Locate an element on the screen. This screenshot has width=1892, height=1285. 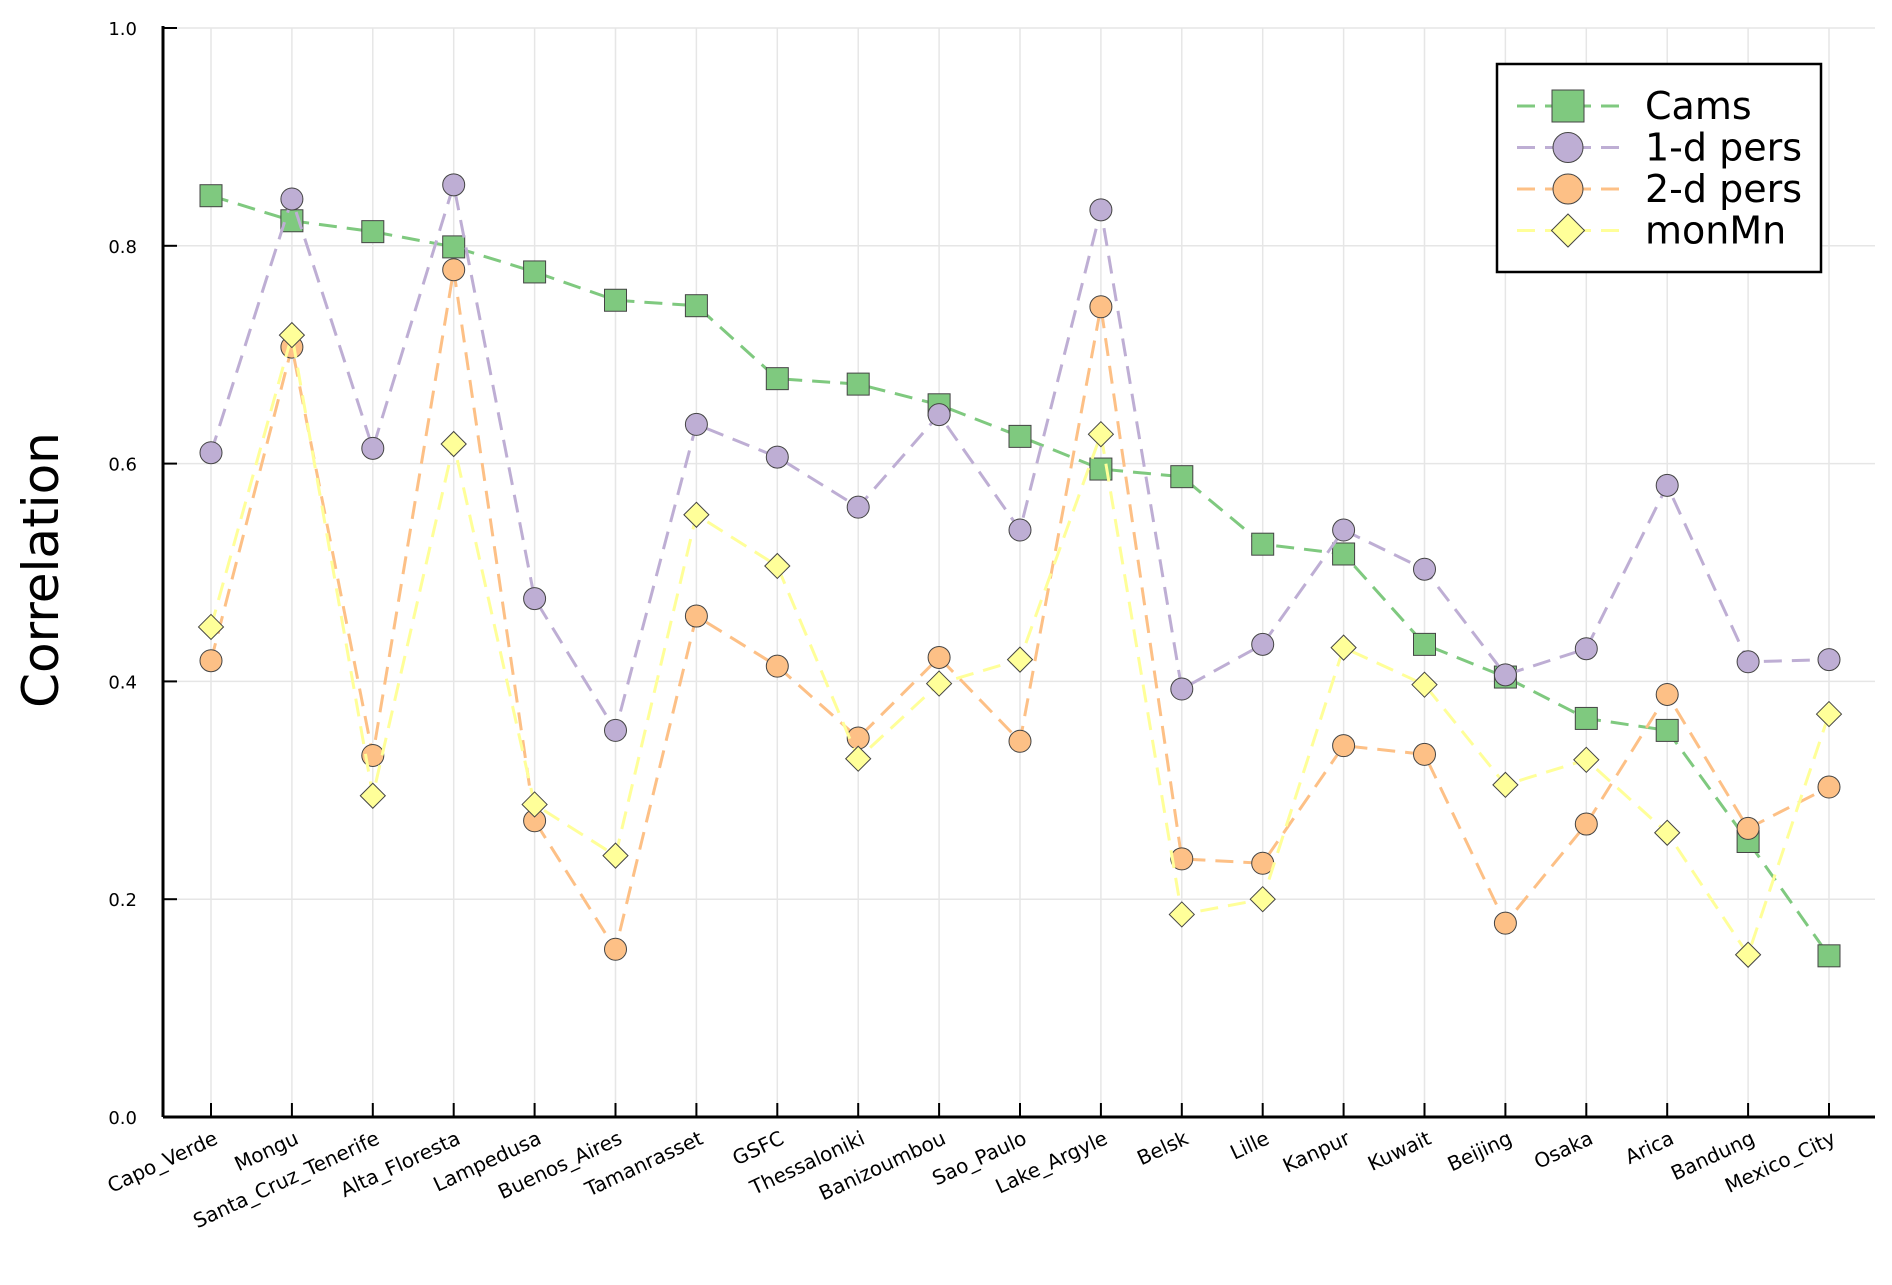
y-tick-label: 0.2 is located at coordinates (122, 900).